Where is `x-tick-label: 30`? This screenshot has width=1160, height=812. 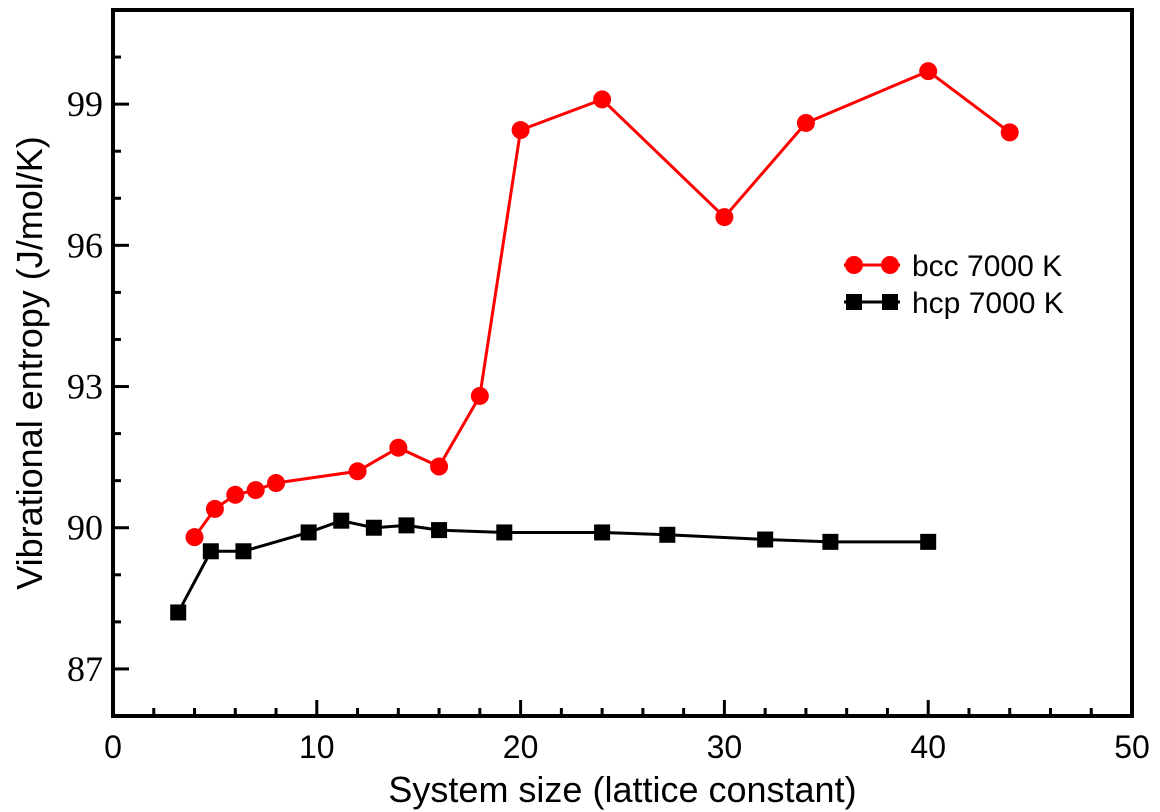 x-tick-label: 30 is located at coordinates (725, 747).